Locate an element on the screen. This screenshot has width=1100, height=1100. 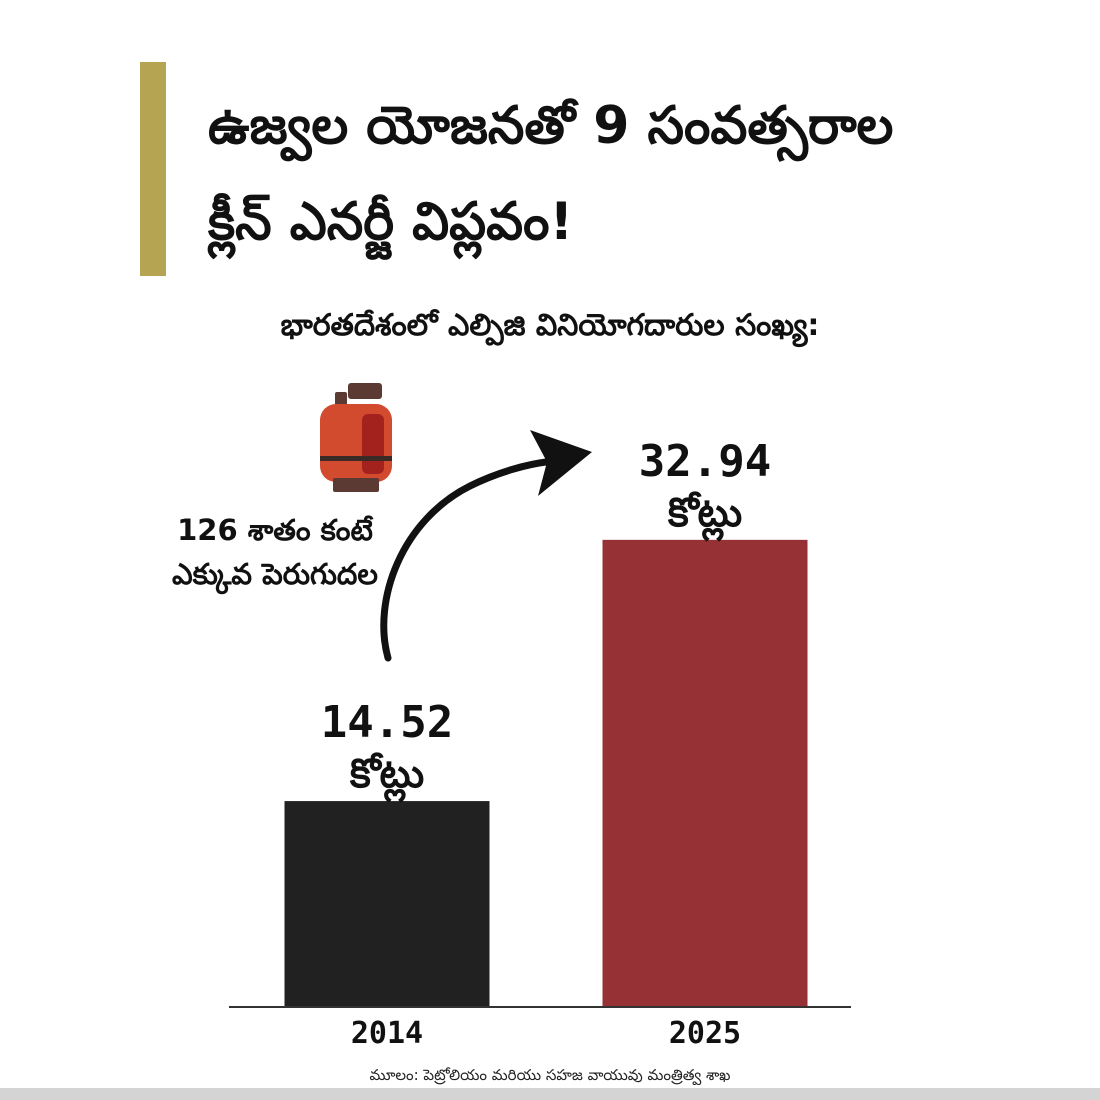
growth-arrow is located at coordinates (465, 560).